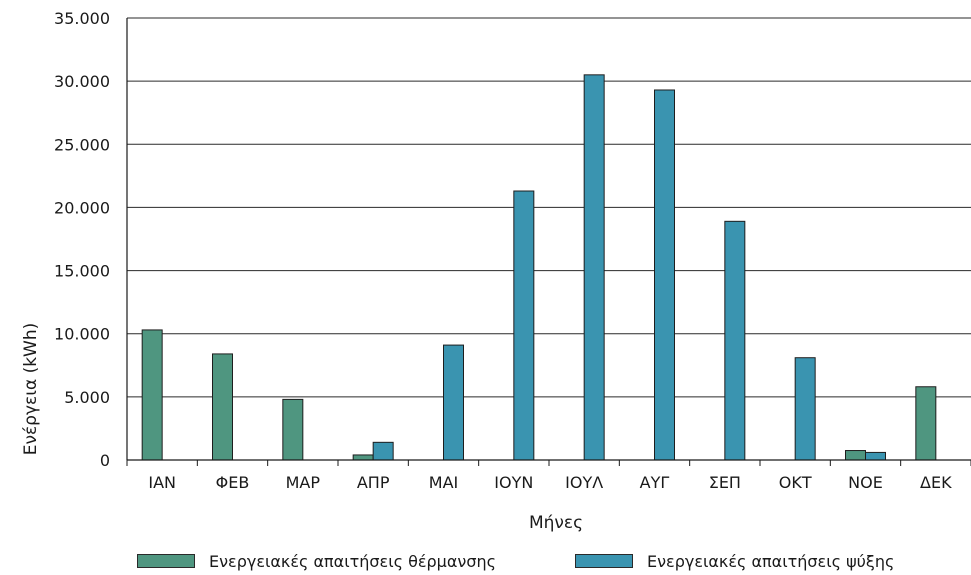 This screenshot has height=575, width=971. What do you see at coordinates (604, 561) in the screenshot?
I see `legend-swatch-cooling` at bounding box center [604, 561].